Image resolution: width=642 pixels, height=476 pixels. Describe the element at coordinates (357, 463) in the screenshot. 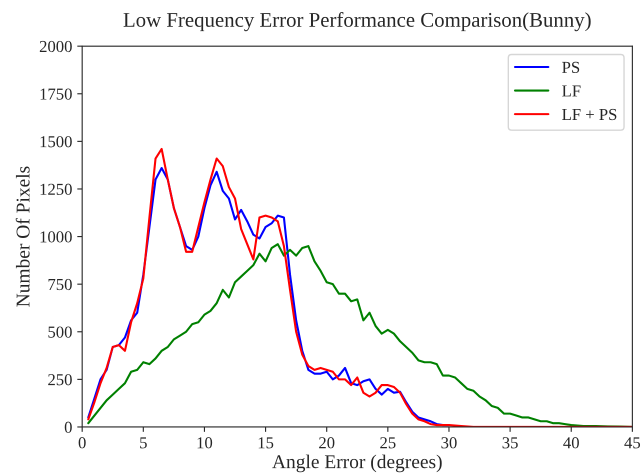

I see `x-axis-title: Angle Error (degrees)` at that location.